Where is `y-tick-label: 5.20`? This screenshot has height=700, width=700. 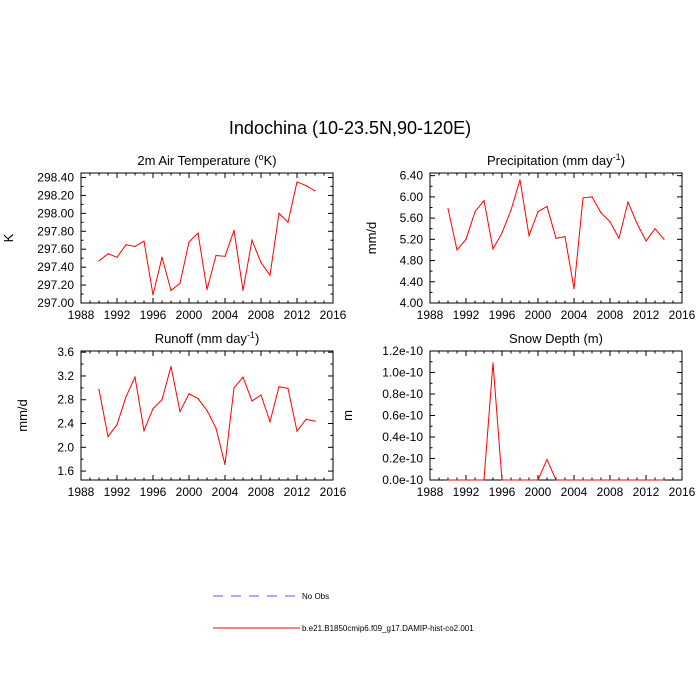 y-tick-label: 5.20 is located at coordinates (412, 239).